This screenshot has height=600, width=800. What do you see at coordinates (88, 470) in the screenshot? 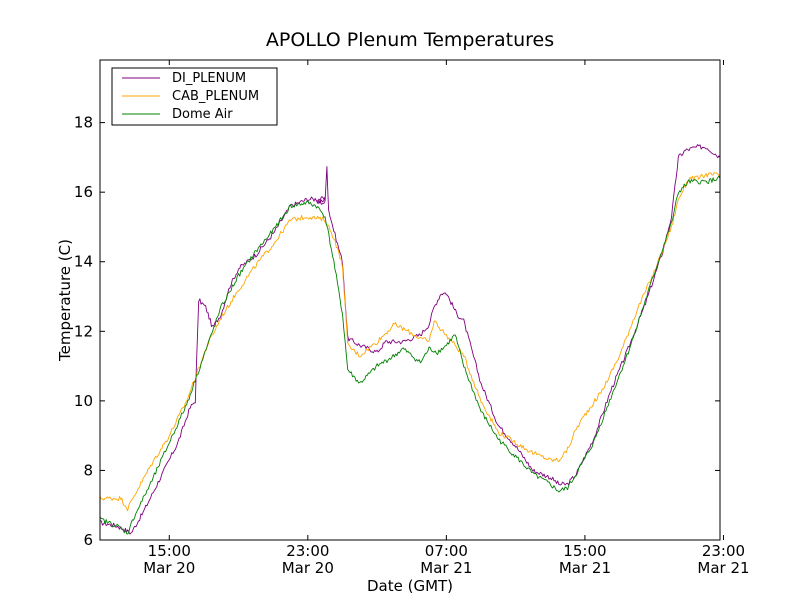
I see `y-tick-label: 8` at bounding box center [88, 470].